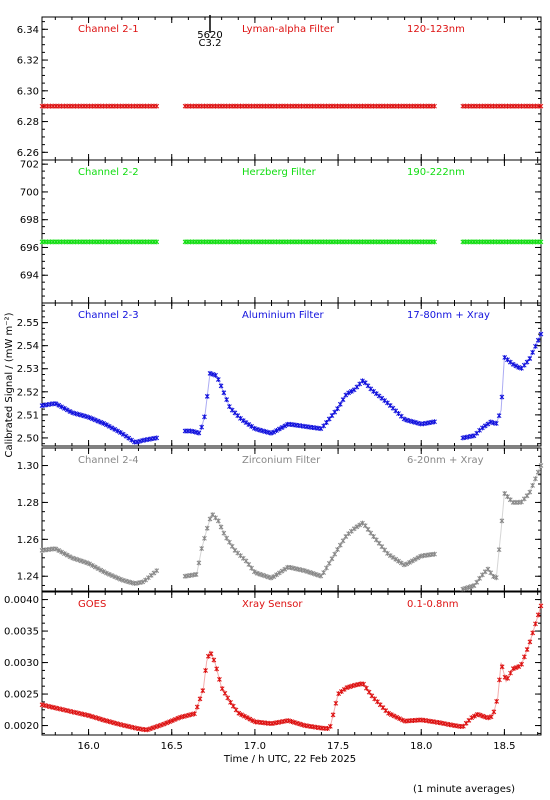  I want to click on y-tick-label: 2.52, so click(28, 392).